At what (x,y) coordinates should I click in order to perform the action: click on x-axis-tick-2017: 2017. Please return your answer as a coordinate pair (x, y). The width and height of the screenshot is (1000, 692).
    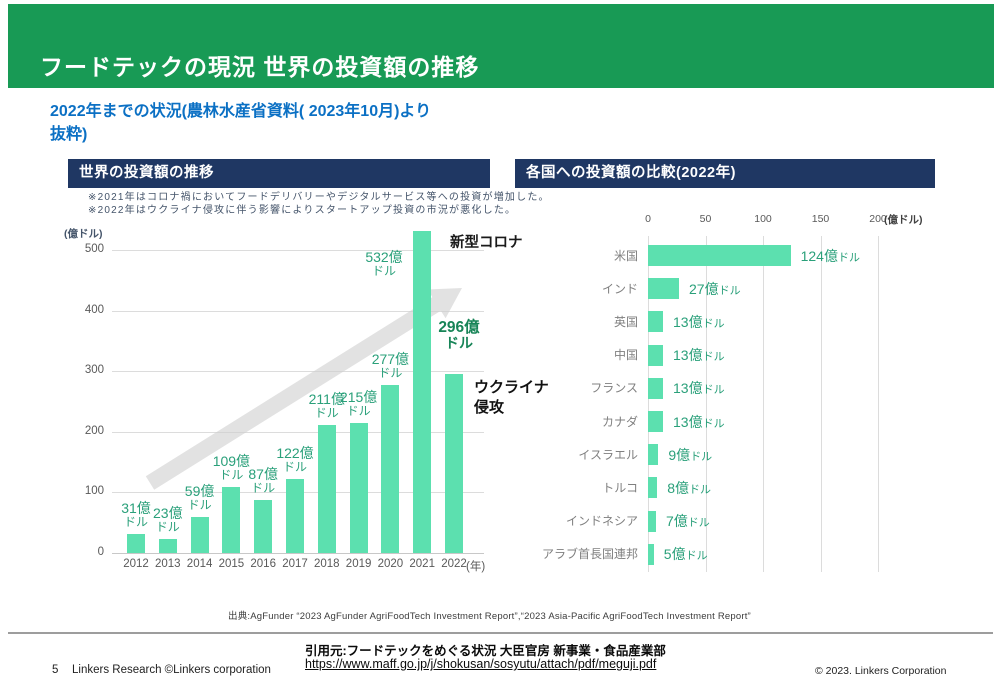
    Looking at the image, I should click on (295, 564).